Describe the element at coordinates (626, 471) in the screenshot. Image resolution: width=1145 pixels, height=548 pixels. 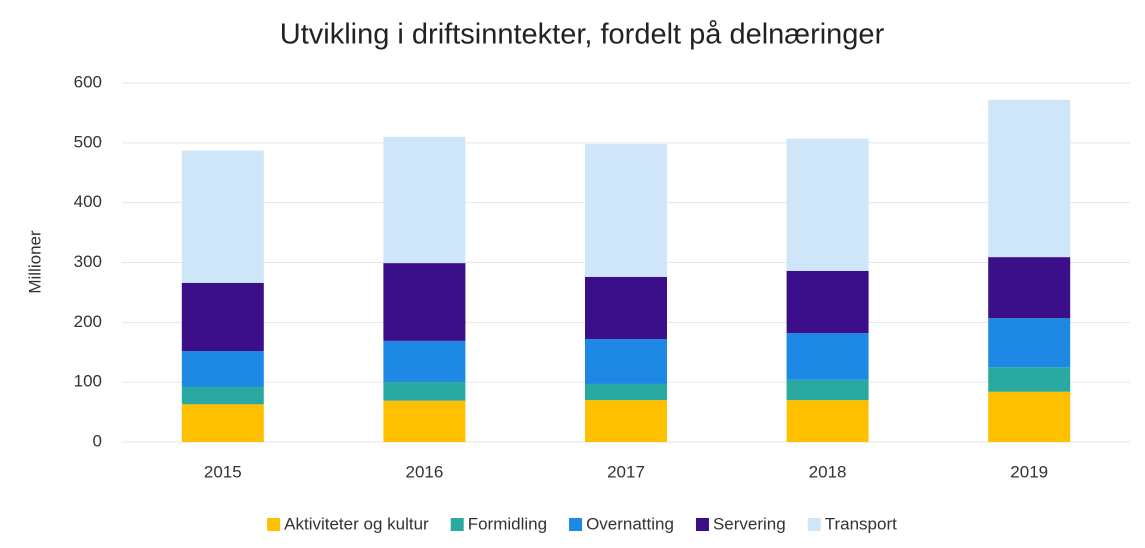
I see `x-tick-label: 2017` at that location.